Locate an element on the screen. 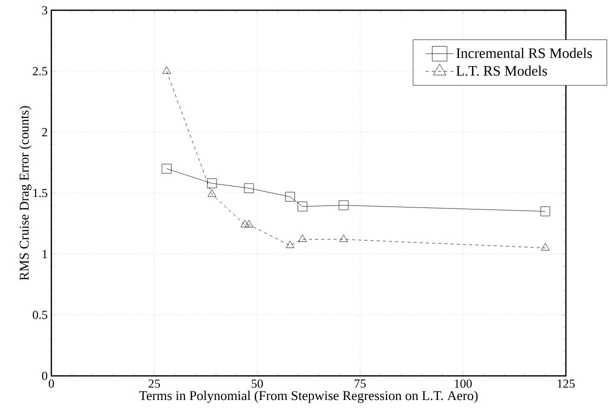  legend-label: Incremental RS Models is located at coordinates (524, 53).